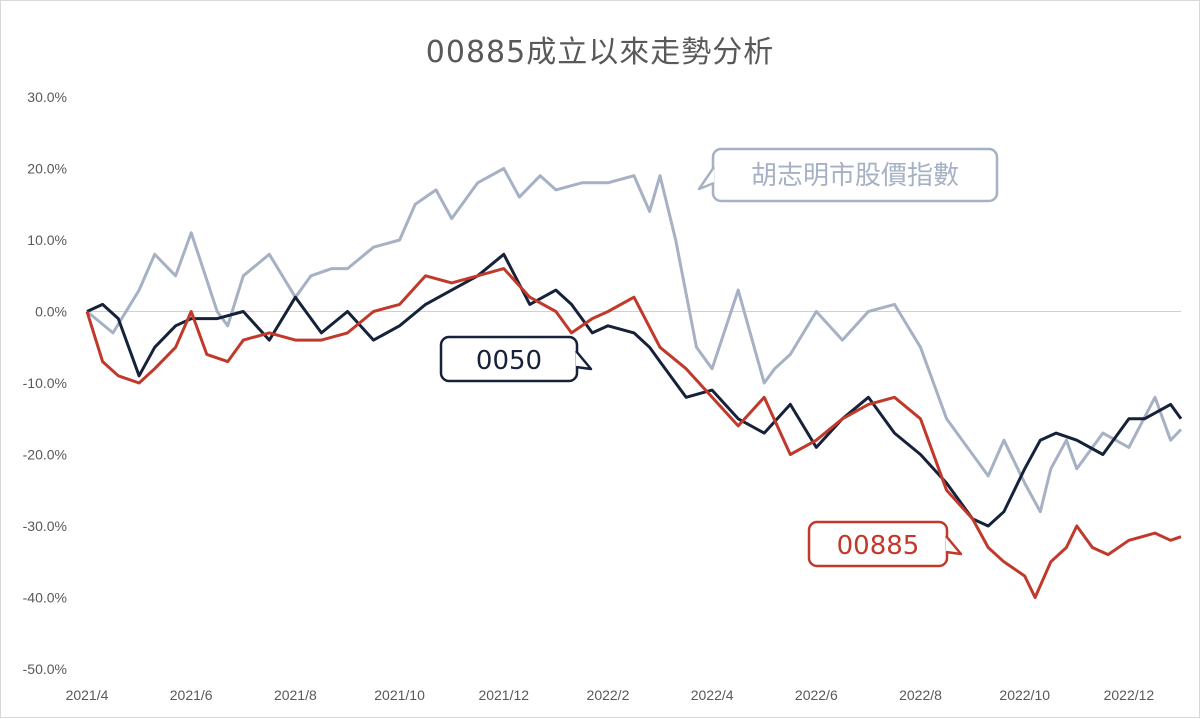 The height and width of the screenshot is (719, 1200). What do you see at coordinates (855, 176) in the screenshot?
I see `callout-label: 胡志明市股價指數` at bounding box center [855, 176].